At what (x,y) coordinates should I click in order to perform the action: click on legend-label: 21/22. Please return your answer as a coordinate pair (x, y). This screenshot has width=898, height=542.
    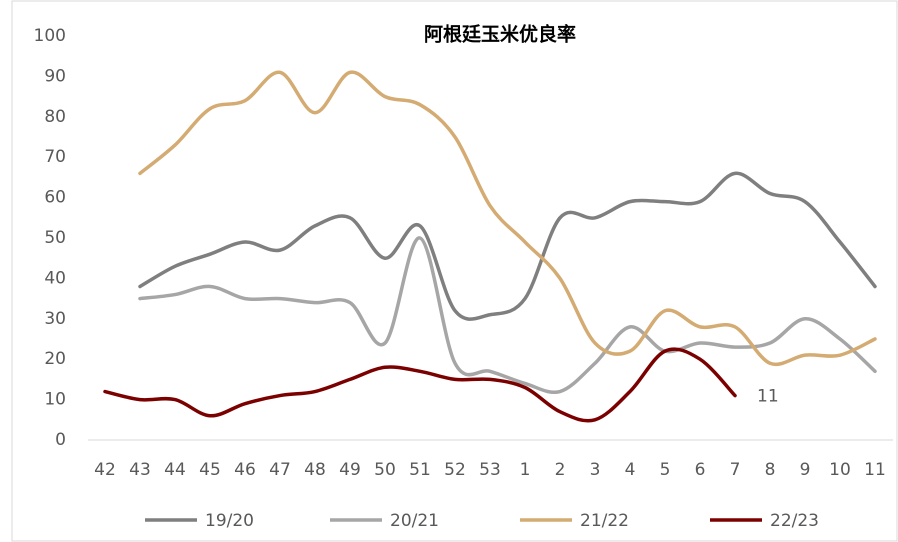
    Looking at the image, I should click on (604, 521).